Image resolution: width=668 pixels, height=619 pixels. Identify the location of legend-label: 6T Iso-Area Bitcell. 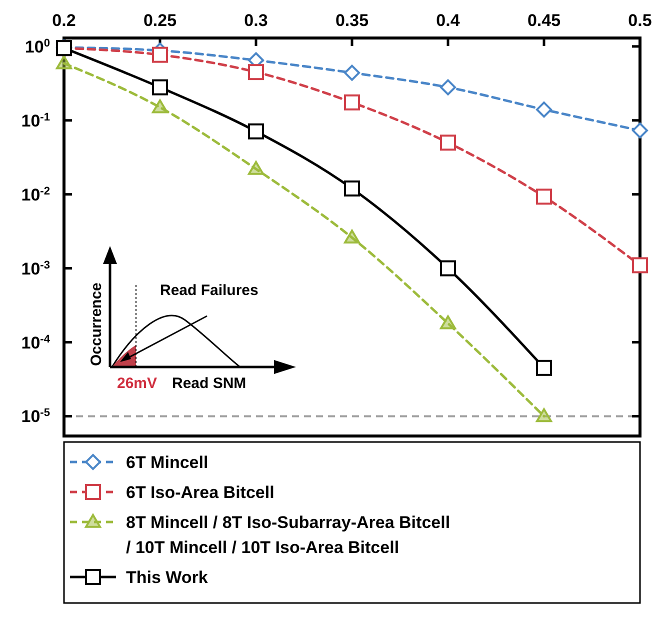
(200, 492).